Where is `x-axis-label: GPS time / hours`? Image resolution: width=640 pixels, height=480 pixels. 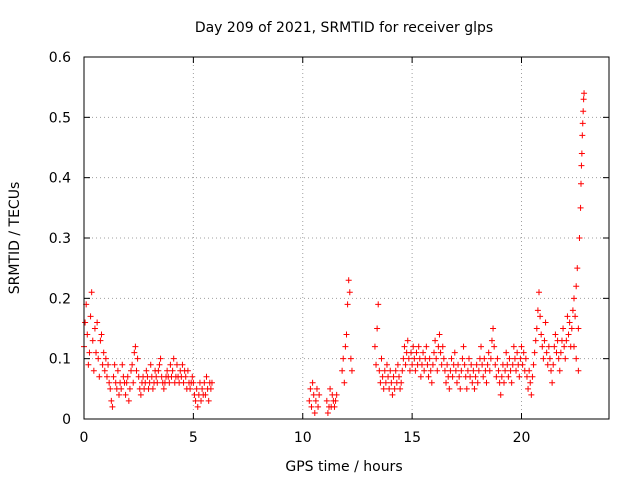
x-axis-label: GPS time / hours is located at coordinates (343, 467).